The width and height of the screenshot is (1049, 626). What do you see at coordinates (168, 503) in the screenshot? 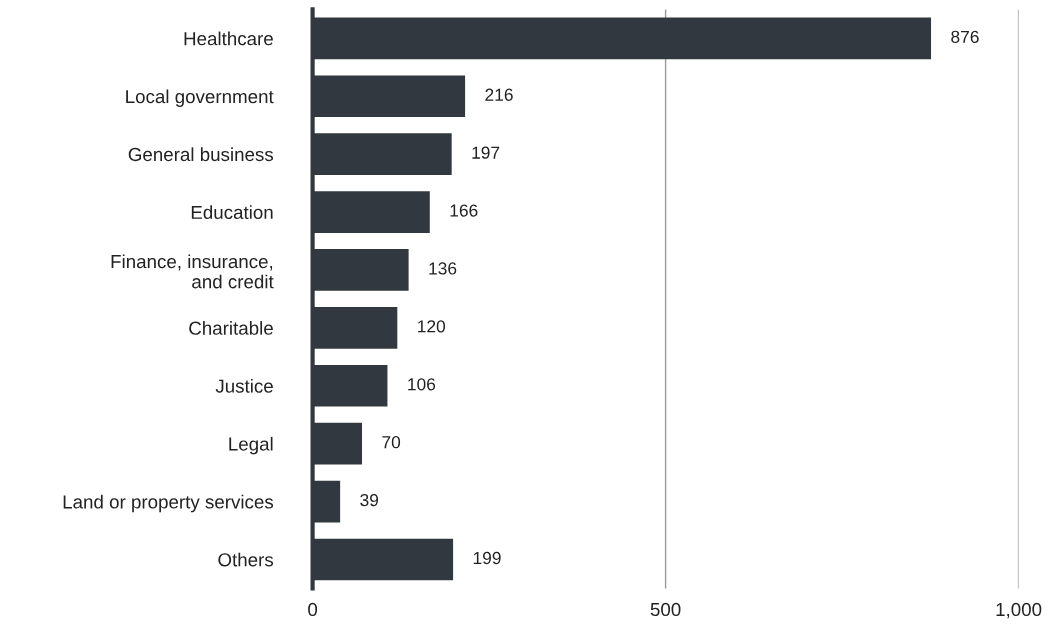
I see `y-tick-label: Land or property services` at bounding box center [168, 503].